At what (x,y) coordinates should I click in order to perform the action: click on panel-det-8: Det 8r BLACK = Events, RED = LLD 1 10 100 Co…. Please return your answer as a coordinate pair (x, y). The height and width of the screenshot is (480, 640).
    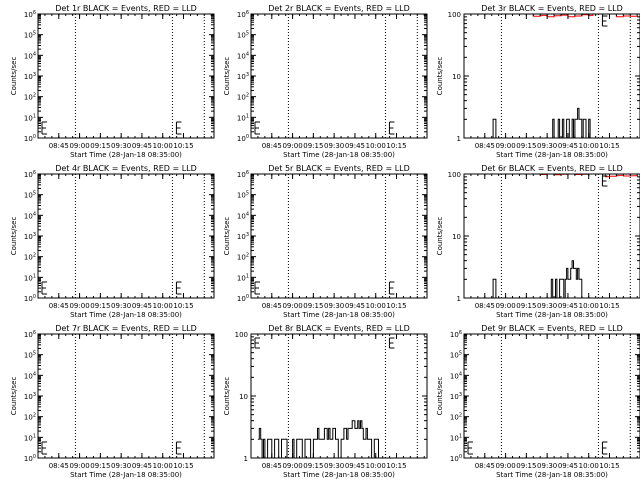
    Looking at the image, I should click on (325, 401).